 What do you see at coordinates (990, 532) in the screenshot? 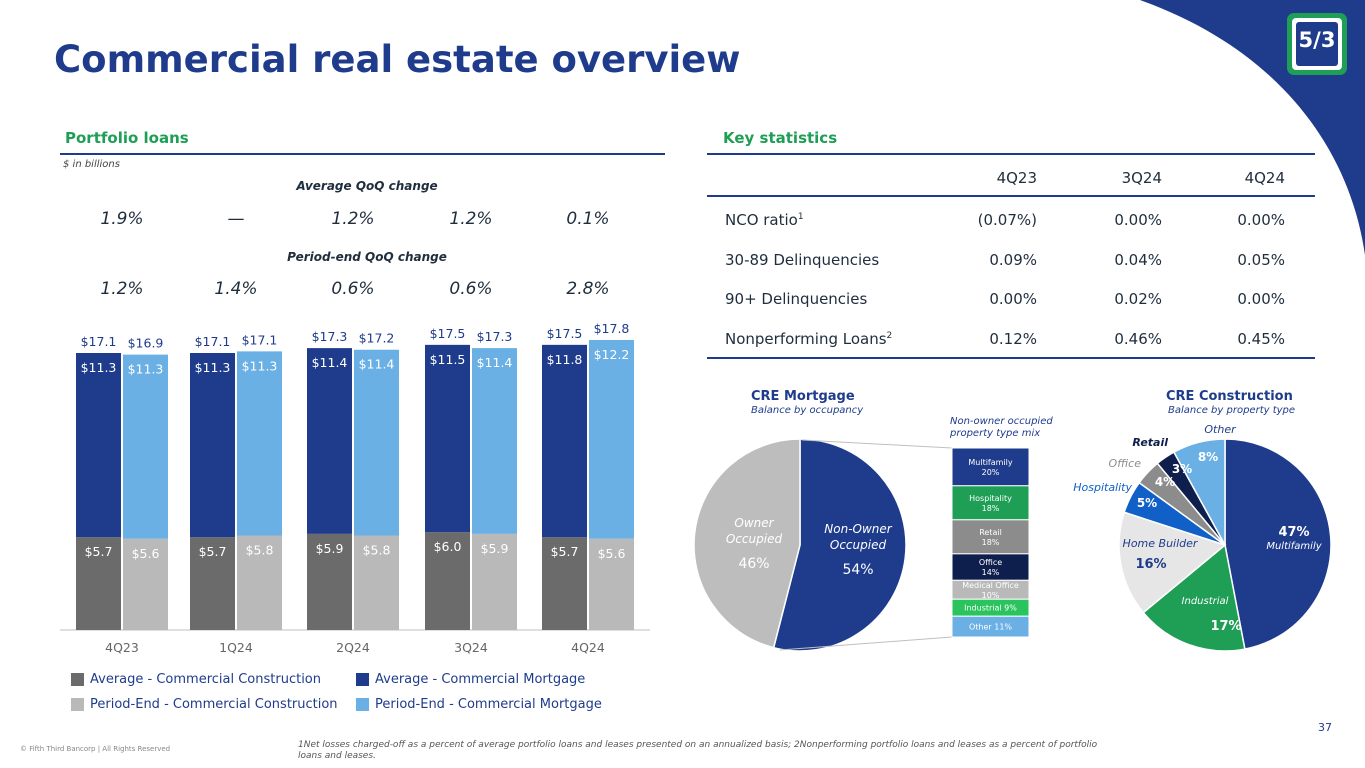
I see `breakout-label: Retail` at bounding box center [990, 532].